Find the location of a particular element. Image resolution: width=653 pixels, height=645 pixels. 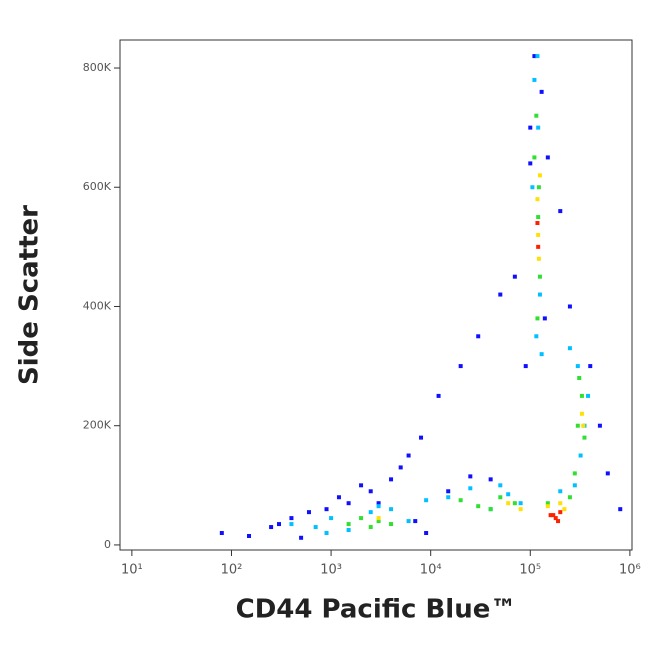

x-tick-label: 10² is located at coordinates (232, 570).